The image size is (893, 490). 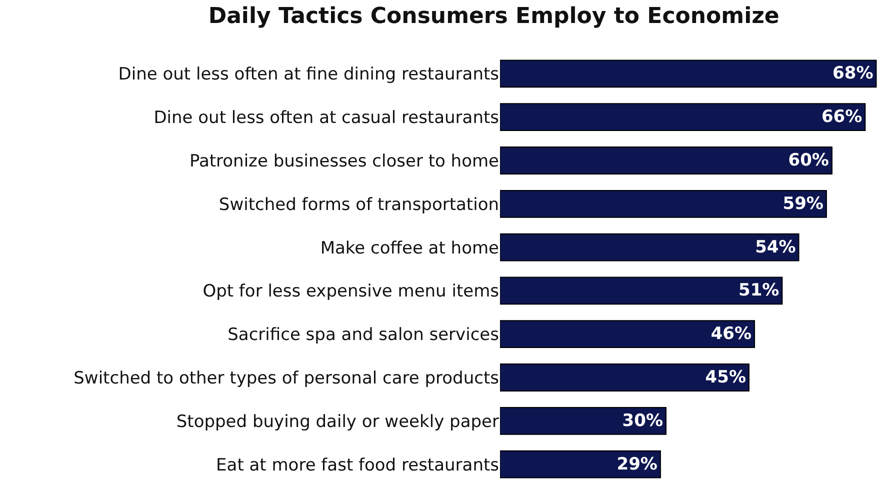 What do you see at coordinates (775, 247) in the screenshot?
I see `data-label: 54%` at bounding box center [775, 247].